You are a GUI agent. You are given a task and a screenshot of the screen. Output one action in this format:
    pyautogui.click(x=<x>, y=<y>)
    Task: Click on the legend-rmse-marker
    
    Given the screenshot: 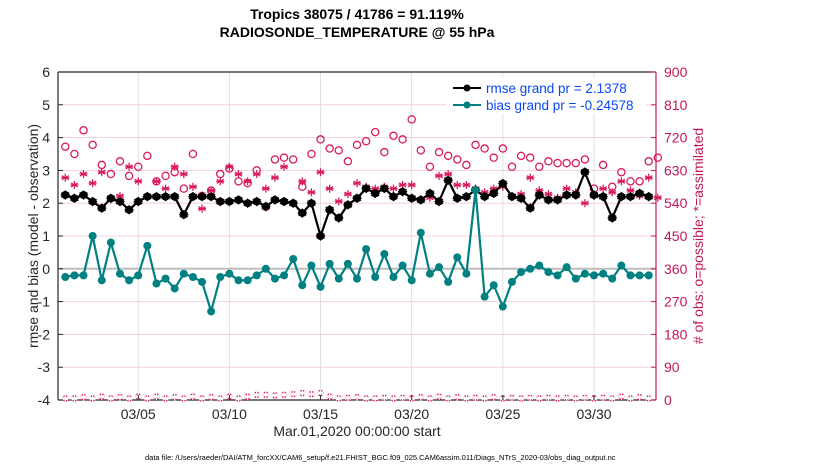 What is the action you would take?
    pyautogui.click(x=467, y=88)
    